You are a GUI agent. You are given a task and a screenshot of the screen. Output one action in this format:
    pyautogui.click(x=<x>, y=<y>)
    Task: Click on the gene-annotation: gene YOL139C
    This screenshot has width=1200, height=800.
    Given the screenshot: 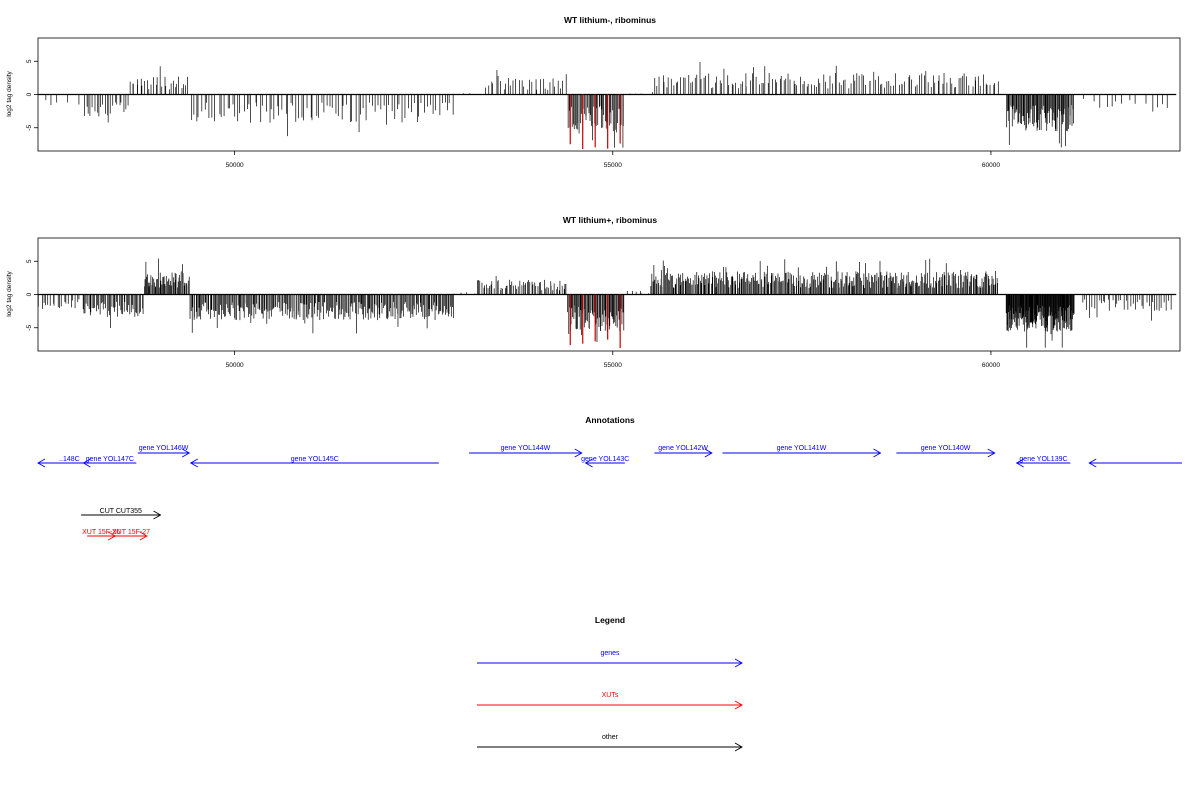 What is the action you would take?
    pyautogui.click(x=1043, y=462)
    